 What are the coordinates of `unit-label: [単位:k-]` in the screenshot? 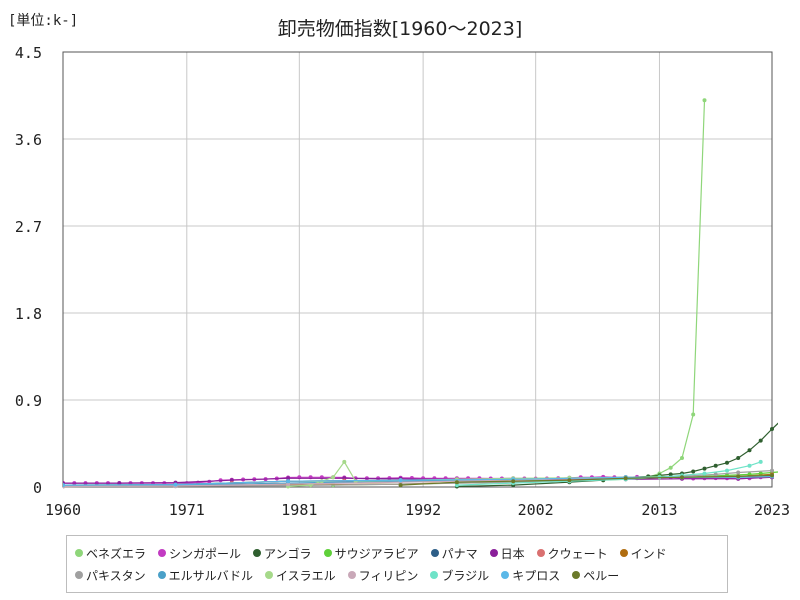 It's located at (43, 21).